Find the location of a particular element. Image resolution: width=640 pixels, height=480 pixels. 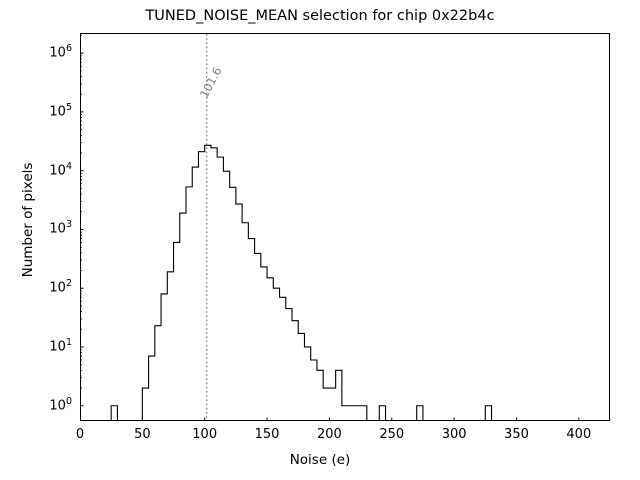

y-tick-label: 10⁴ is located at coordinates (60, 169).